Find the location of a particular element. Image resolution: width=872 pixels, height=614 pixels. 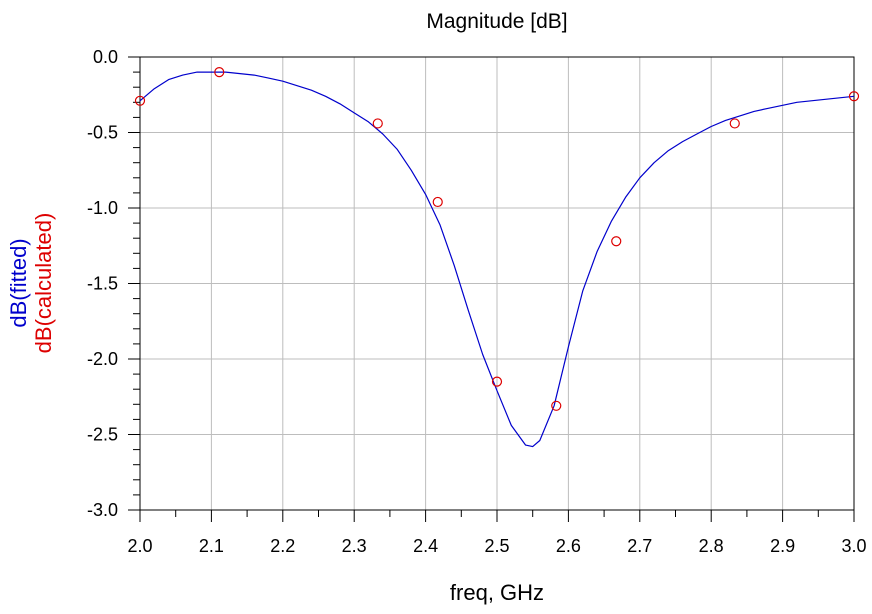

y-tick-labels: 0.0 -0.5 -1.0 -1.5 -2.0 -2.5 -3.0 is located at coordinates (102, 283).